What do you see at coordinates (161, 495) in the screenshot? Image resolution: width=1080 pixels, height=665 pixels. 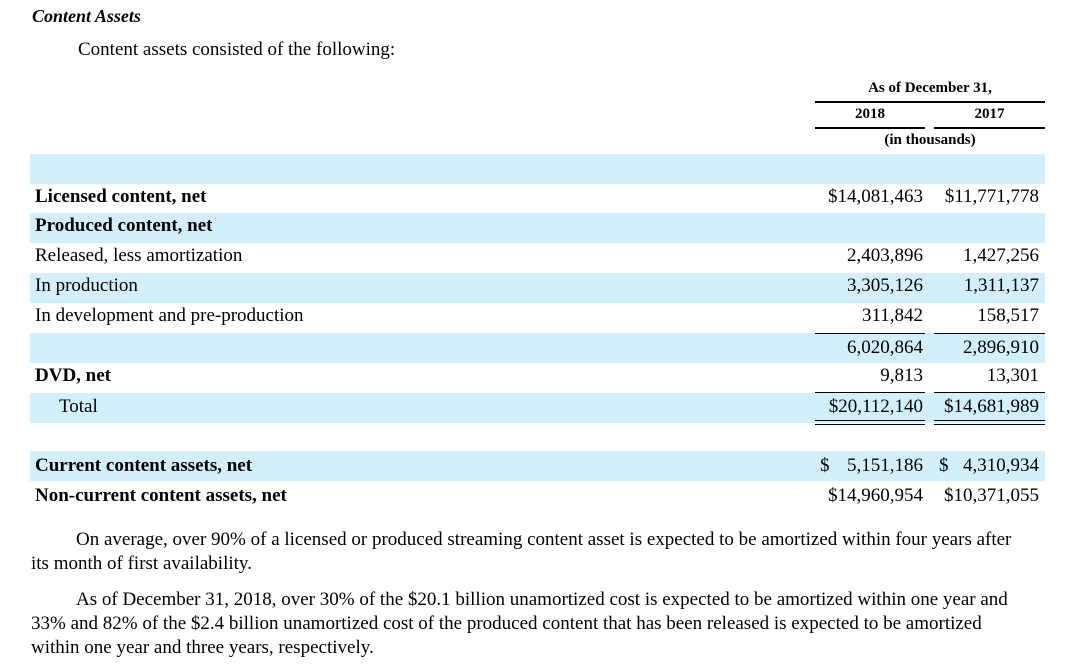 I see `row-label: Non-current content assets, net` at bounding box center [161, 495].